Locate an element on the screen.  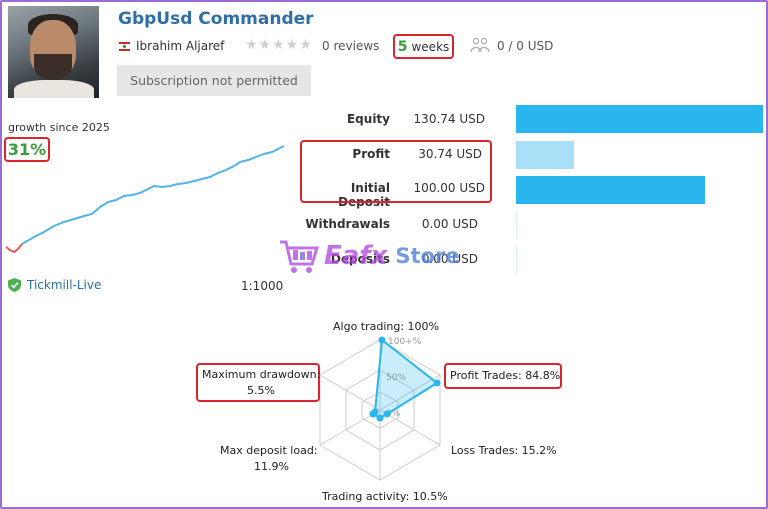
deposits-bar is located at coordinates (516, 260).